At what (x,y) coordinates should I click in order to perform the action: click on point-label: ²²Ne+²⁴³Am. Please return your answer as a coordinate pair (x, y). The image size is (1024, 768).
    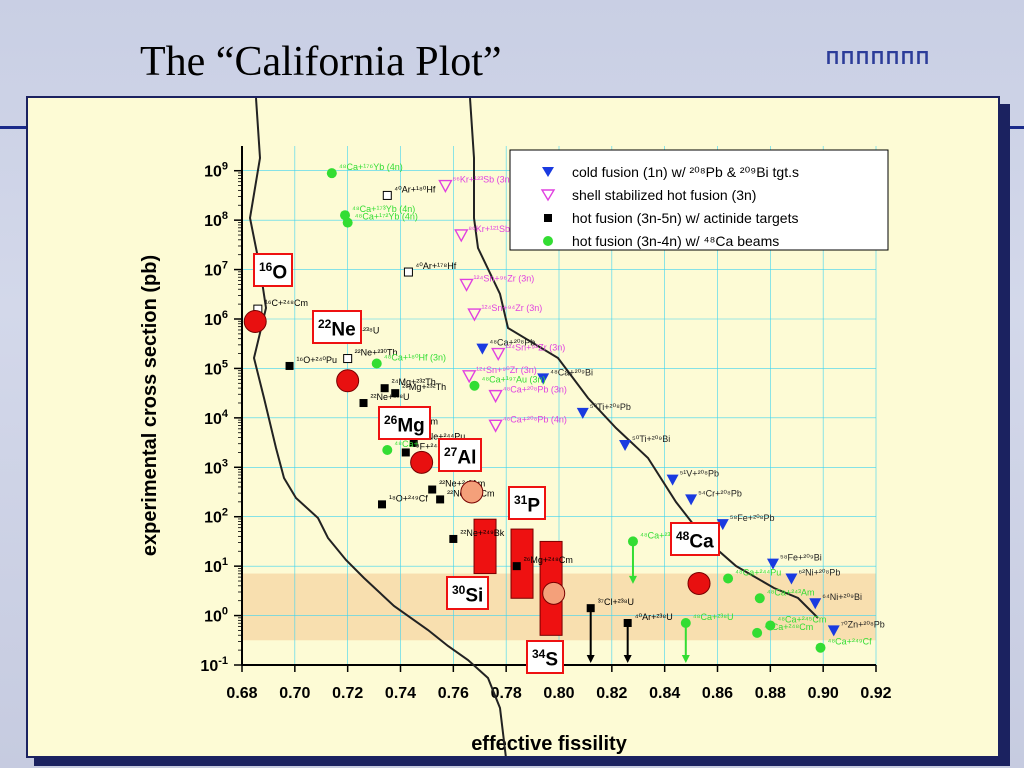
    Looking at the image, I should click on (462, 484).